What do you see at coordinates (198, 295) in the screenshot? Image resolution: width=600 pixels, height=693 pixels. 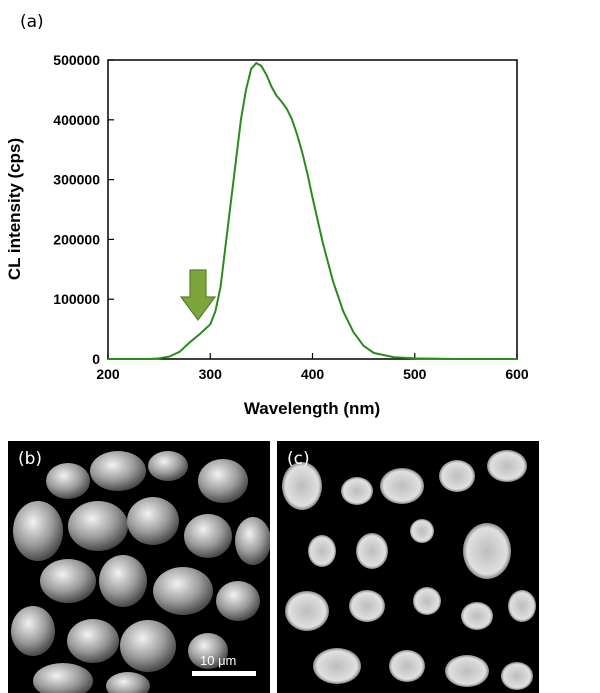 I see `shoulder-arrow-icon` at bounding box center [198, 295].